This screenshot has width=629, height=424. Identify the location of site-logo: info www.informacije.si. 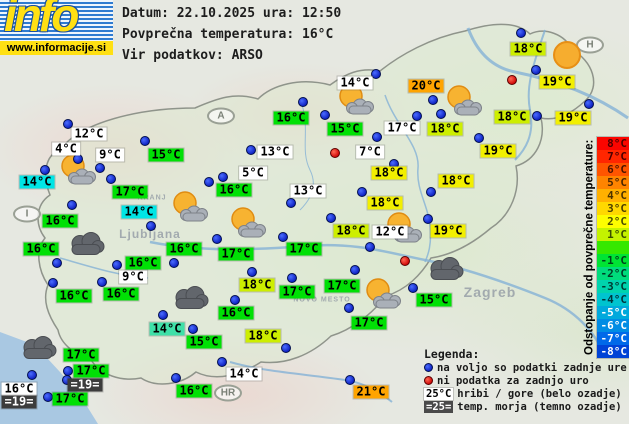
(56, 27).